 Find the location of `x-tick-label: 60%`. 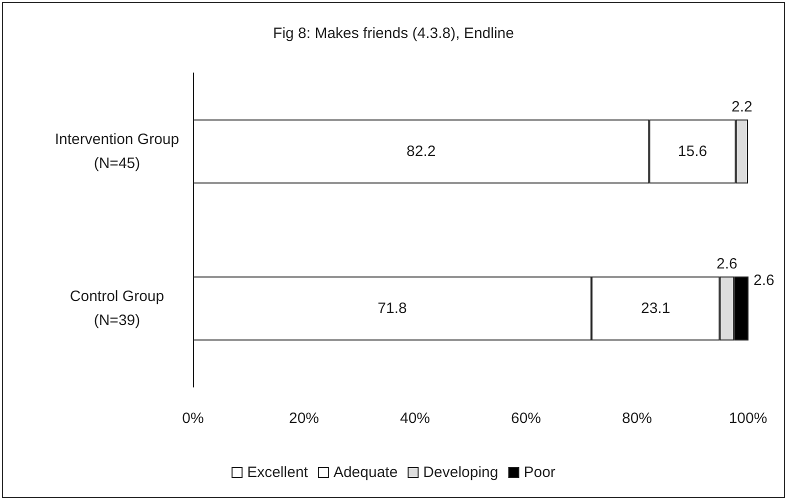

x-tick-label: 60% is located at coordinates (526, 418).